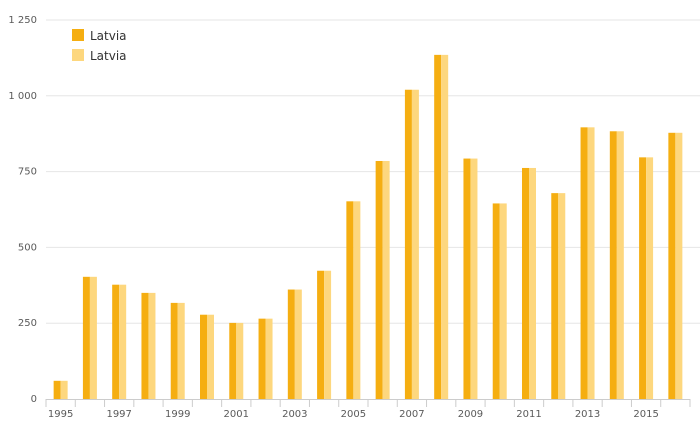 The image size is (700, 433). What do you see at coordinates (236, 414) in the screenshot?
I see `x-tick-label: 2001` at bounding box center [236, 414].